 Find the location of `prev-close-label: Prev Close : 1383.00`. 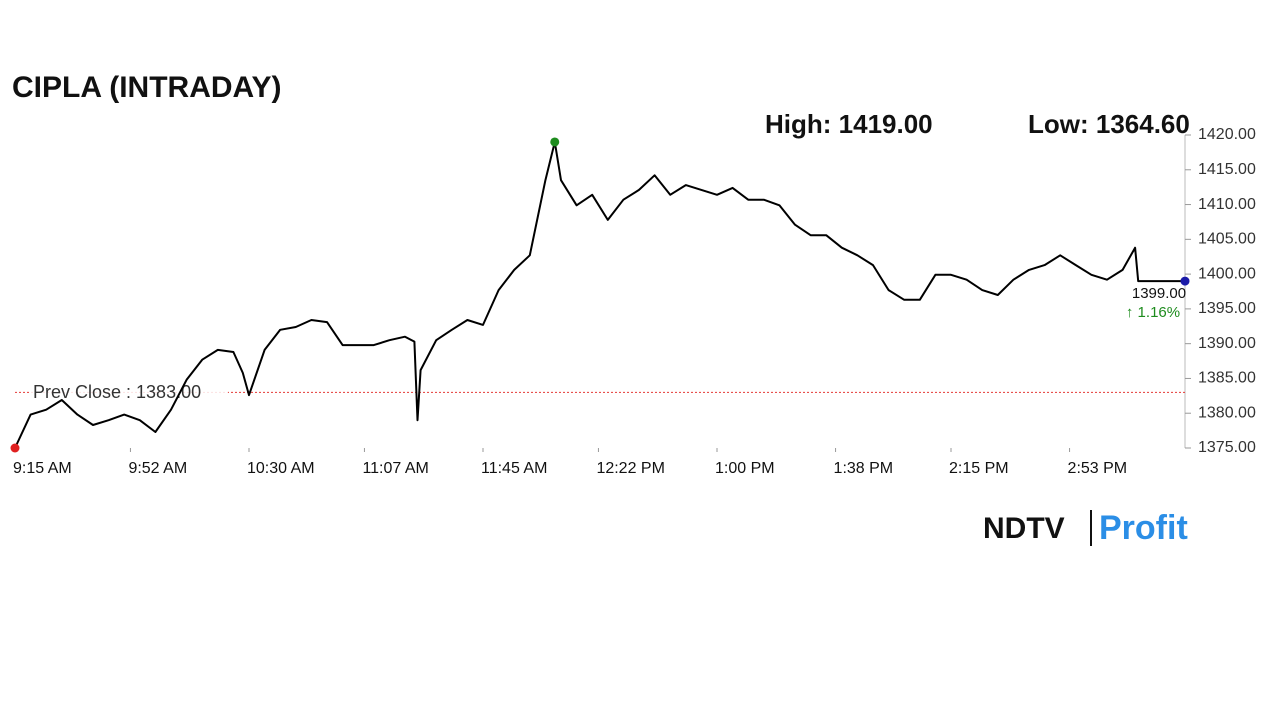

prev-close-label: Prev Close : 1383.00 is located at coordinates (117, 392).